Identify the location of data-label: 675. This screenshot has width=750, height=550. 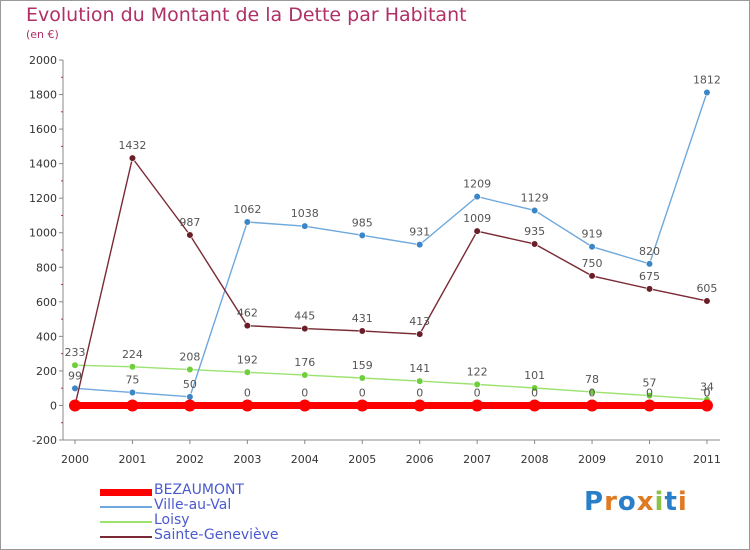
(649, 276).